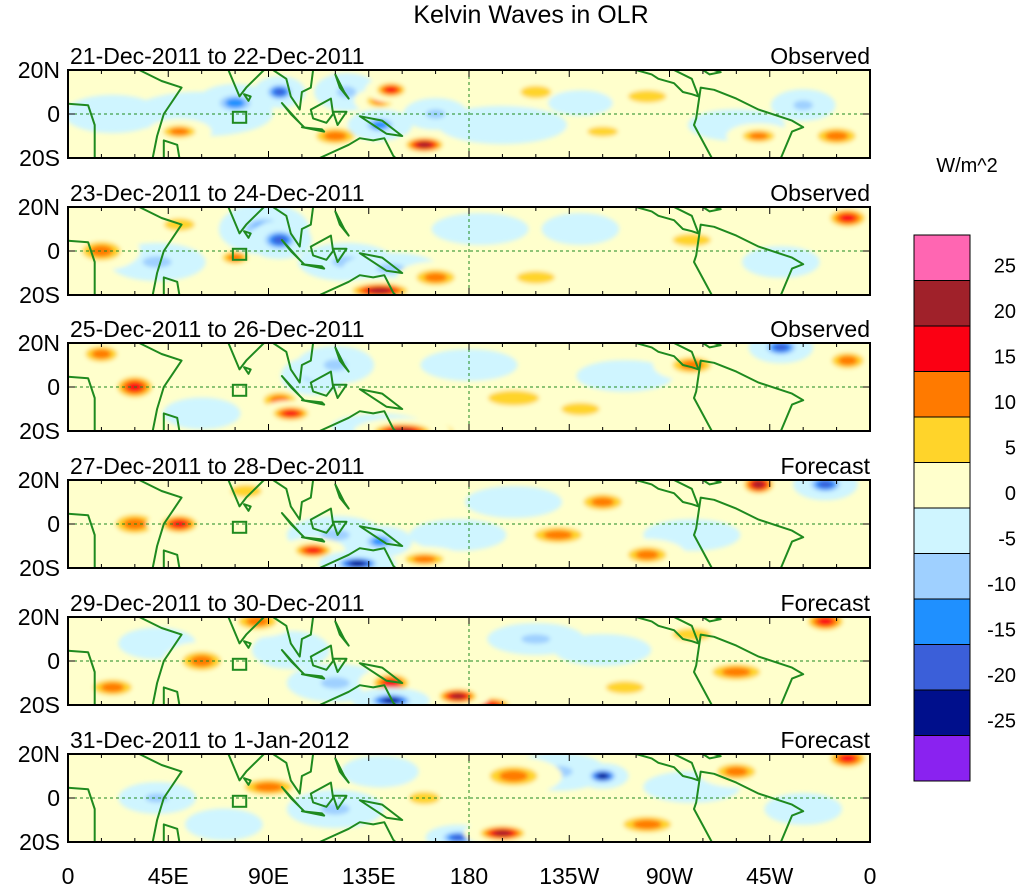 The height and width of the screenshot is (887, 1021). Describe the element at coordinates (1010, 494) in the screenshot. I see `colorbar-label: 0` at that location.